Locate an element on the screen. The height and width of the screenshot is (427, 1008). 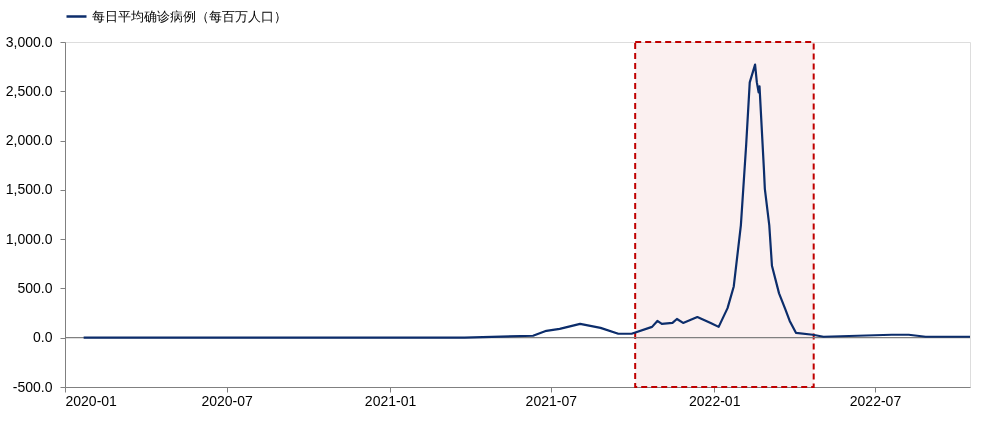
y-tick-label: -500.0 is located at coordinates (32, 386).